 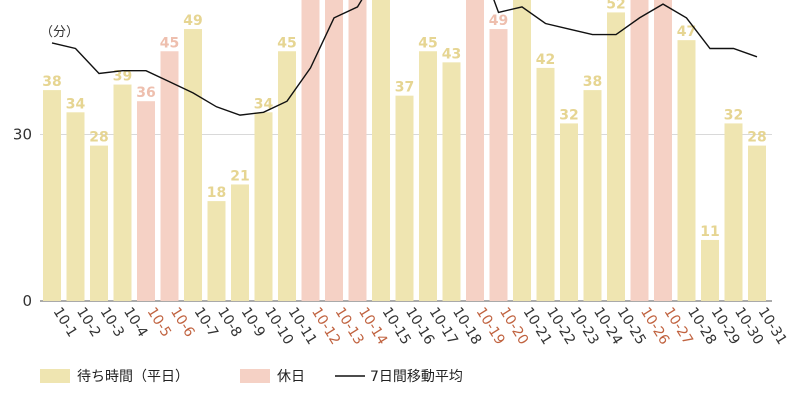 What do you see at coordinates (159, 322) in the screenshot?
I see `x-tick-label: 10-5` at bounding box center [159, 322].